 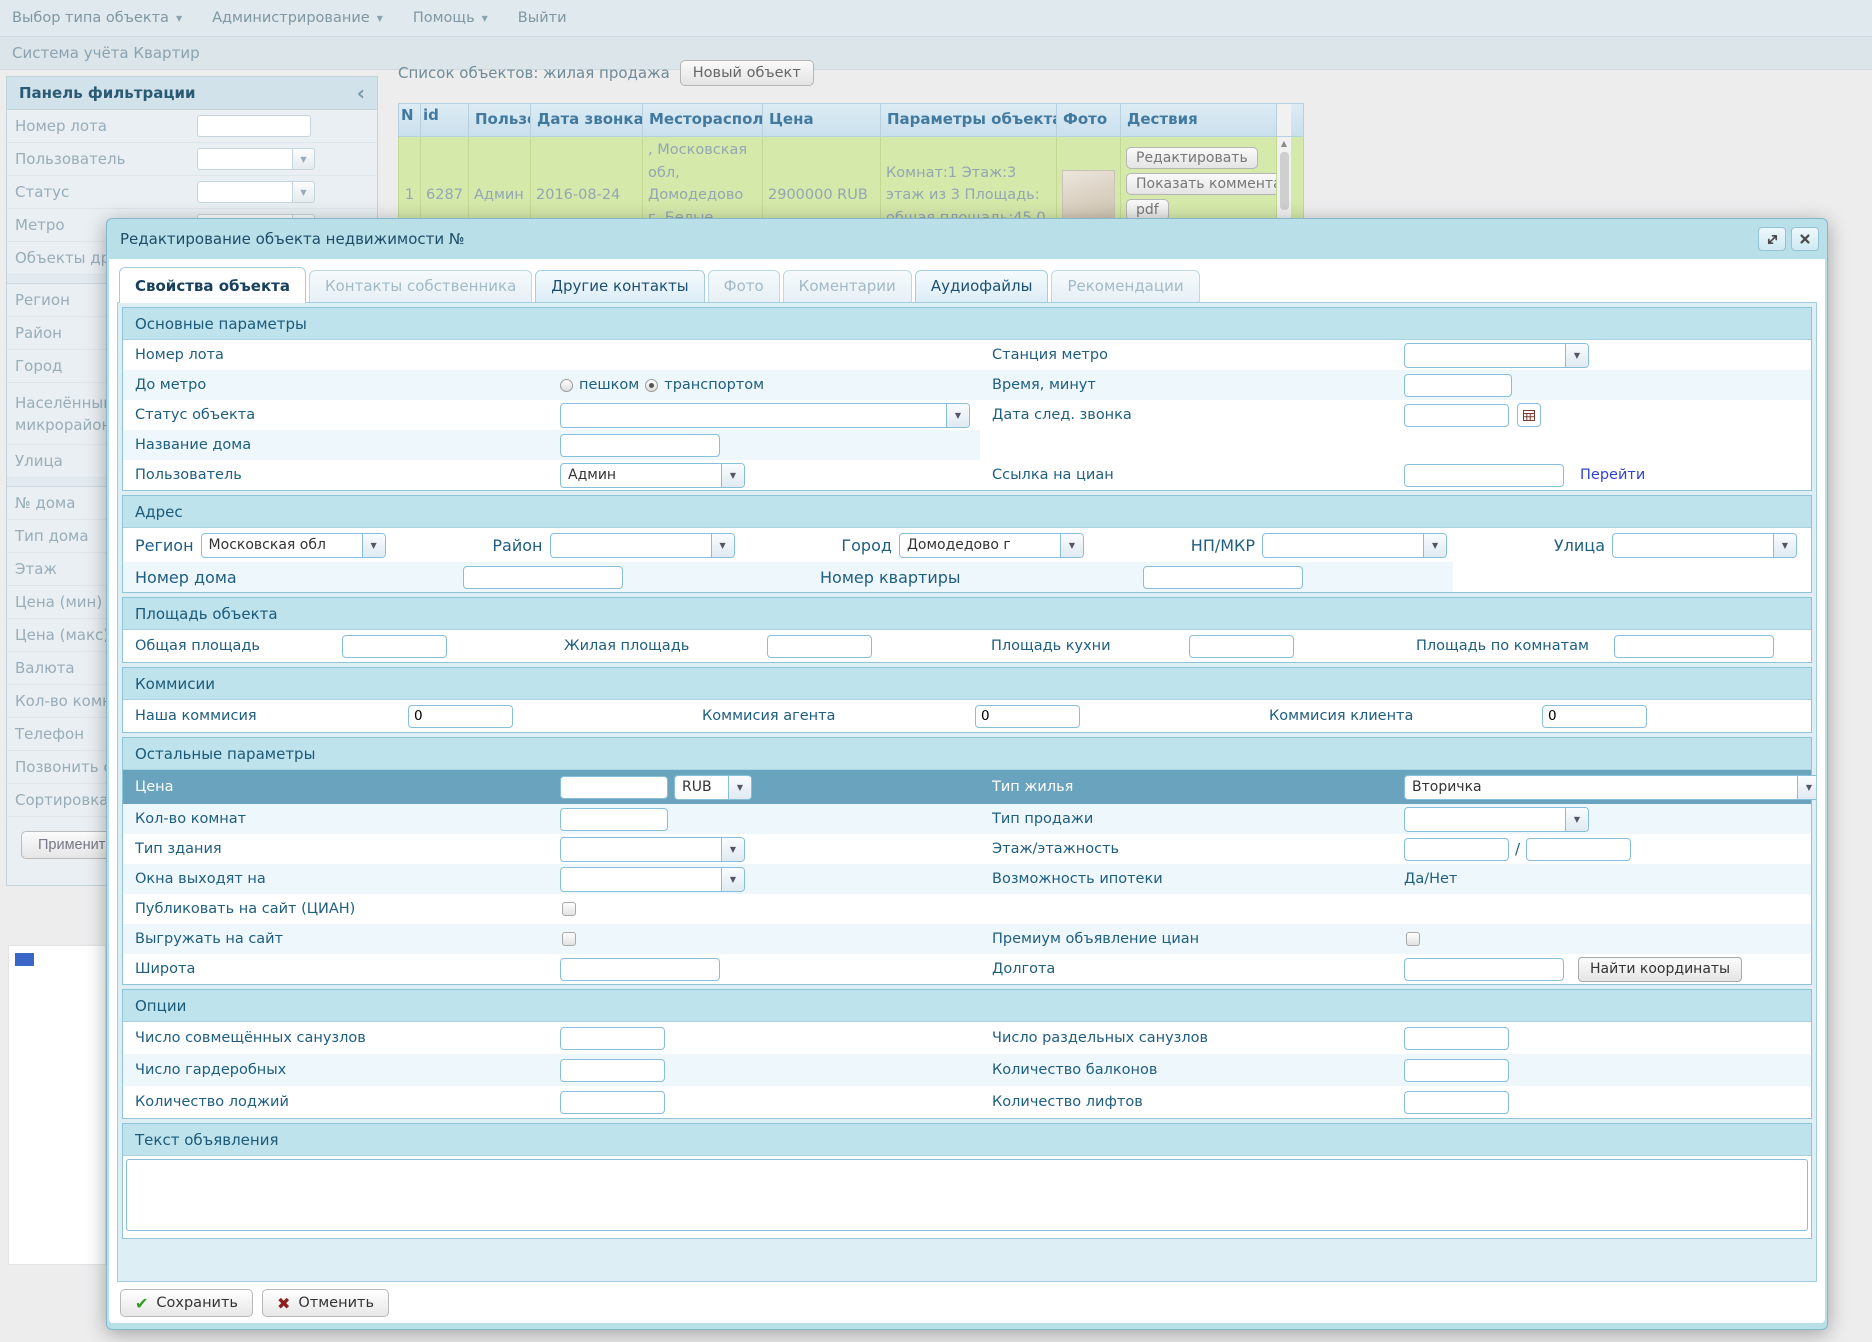 I want to click on wardrobes-input, so click(x=612, y=1070).